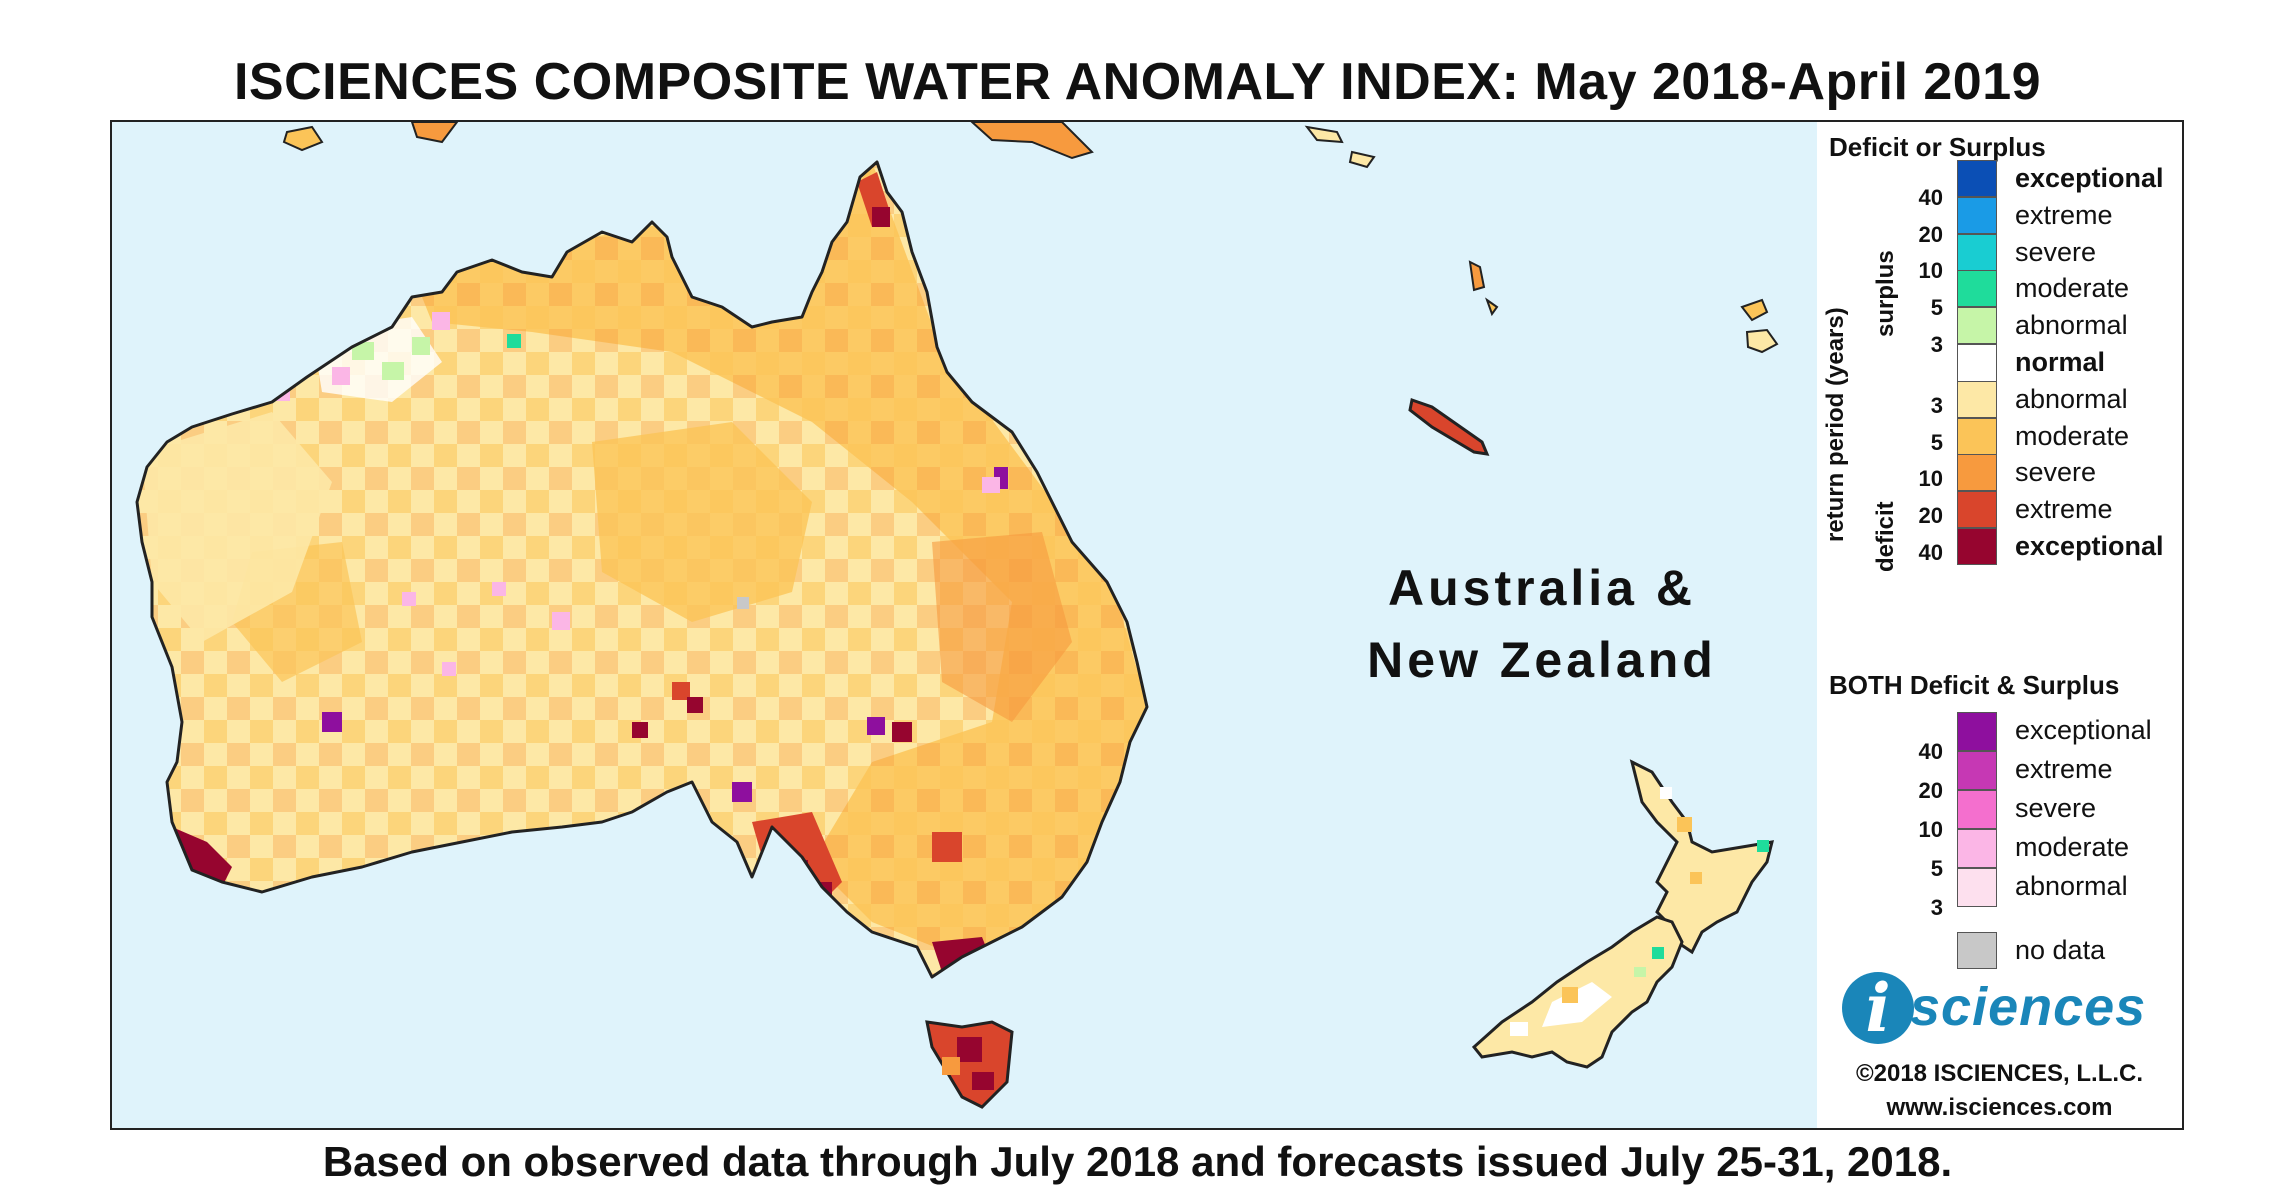 The height and width of the screenshot is (1190, 2275). Describe the element at coordinates (2060, 950) in the screenshot. I see `legend-no-data-label: no data` at that location.